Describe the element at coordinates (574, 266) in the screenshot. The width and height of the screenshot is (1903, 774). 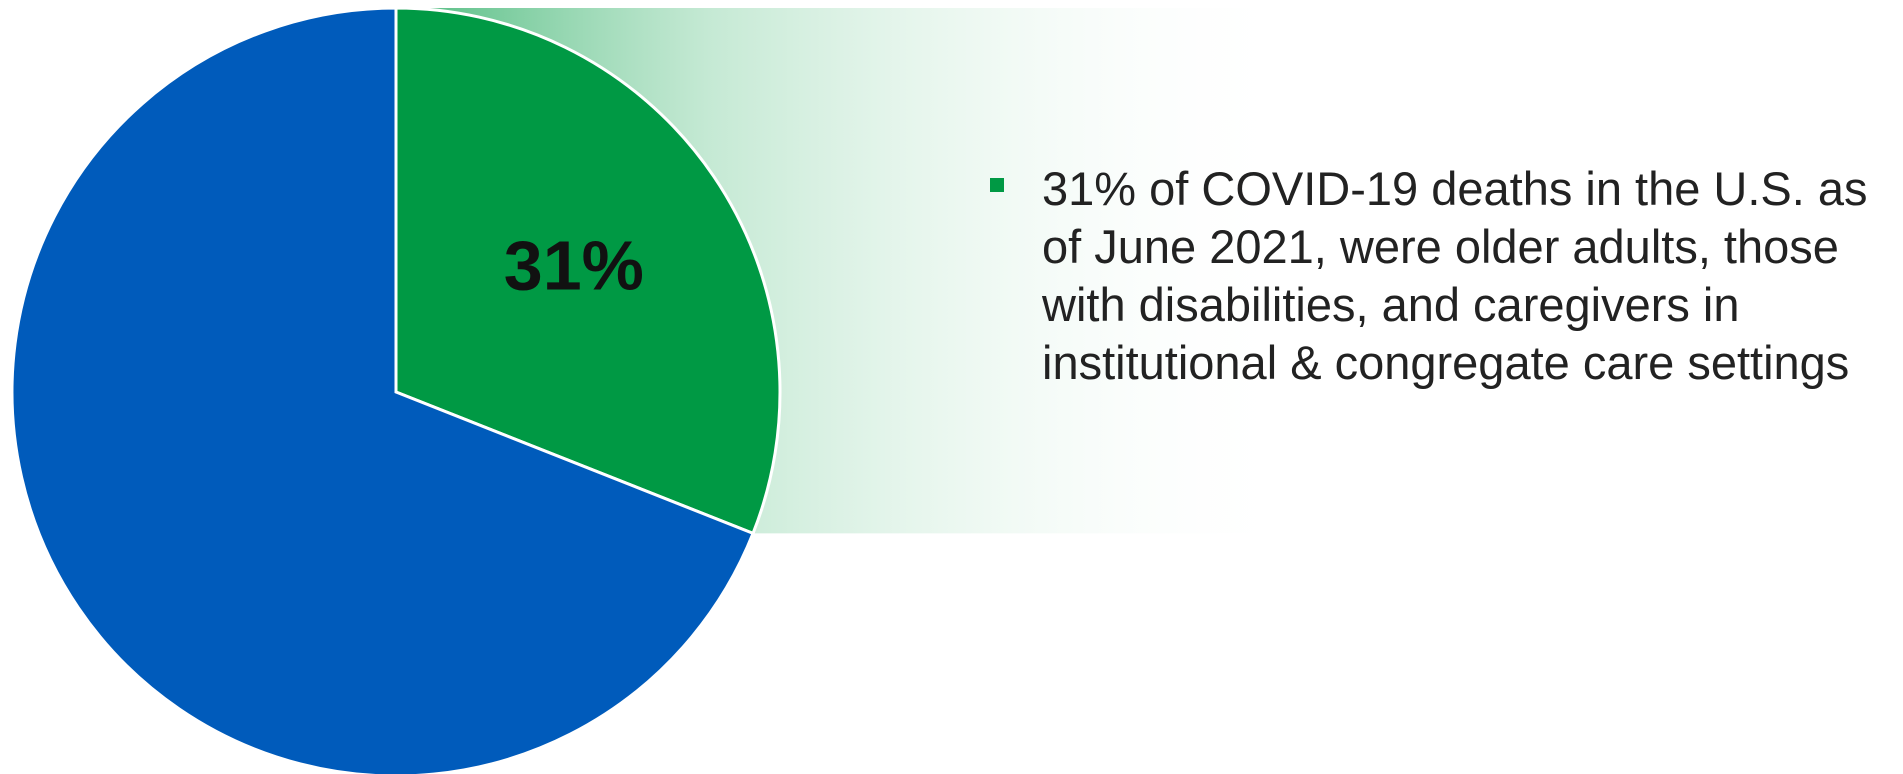
I see `slice-value-label: 31%` at that location.